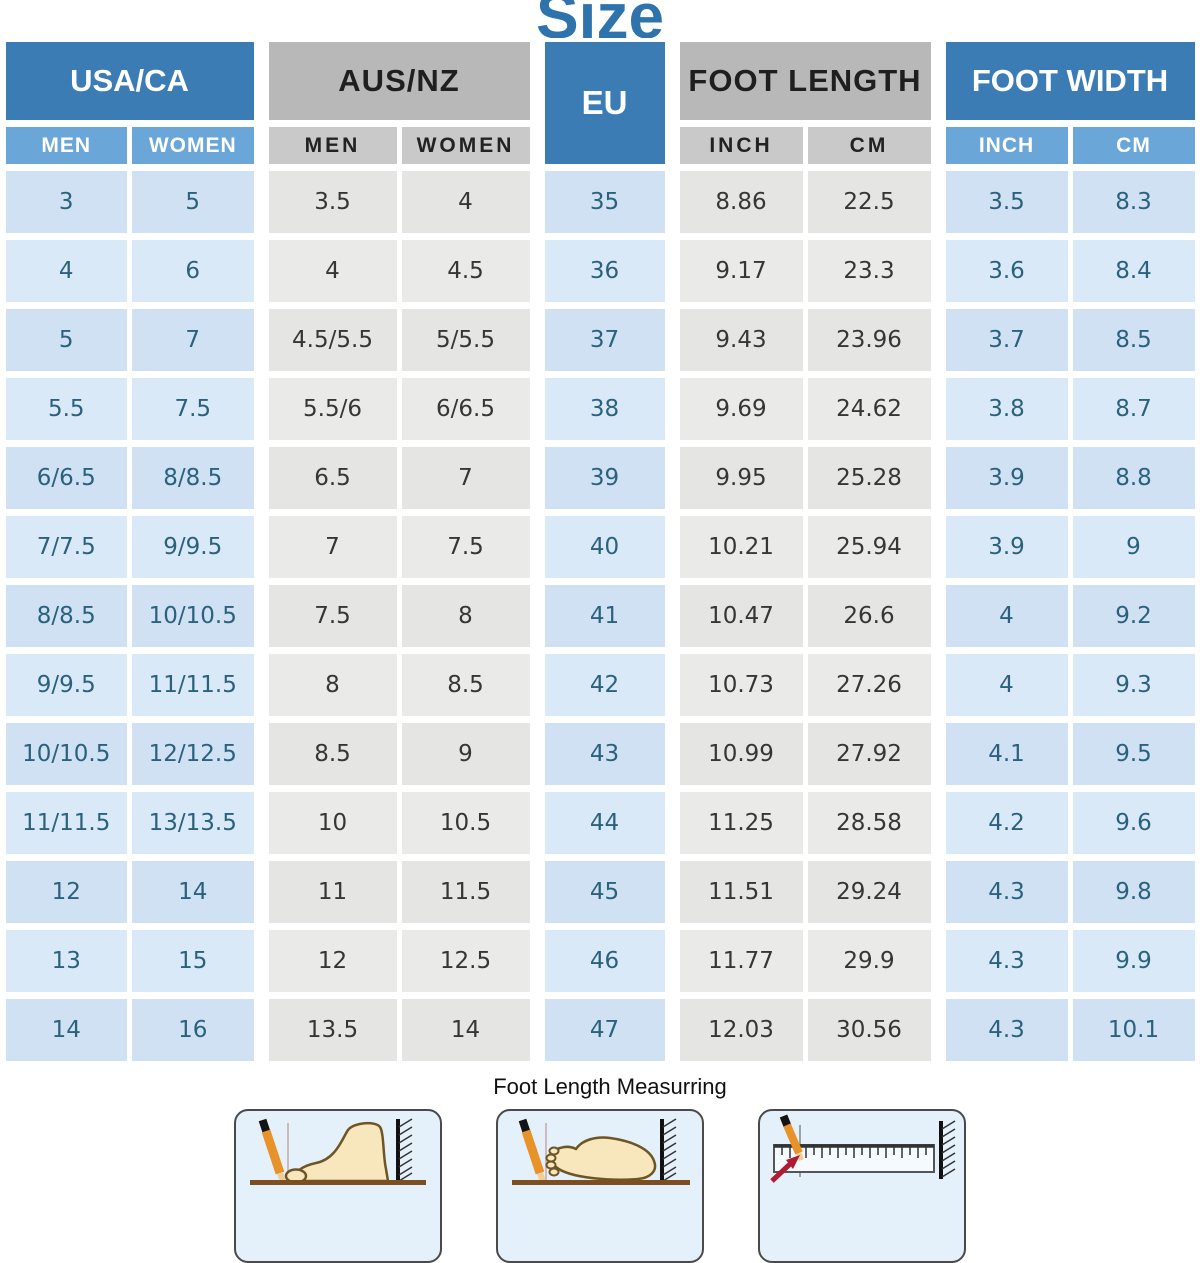  I want to click on table-cell: 8/8.5, so click(193, 478).